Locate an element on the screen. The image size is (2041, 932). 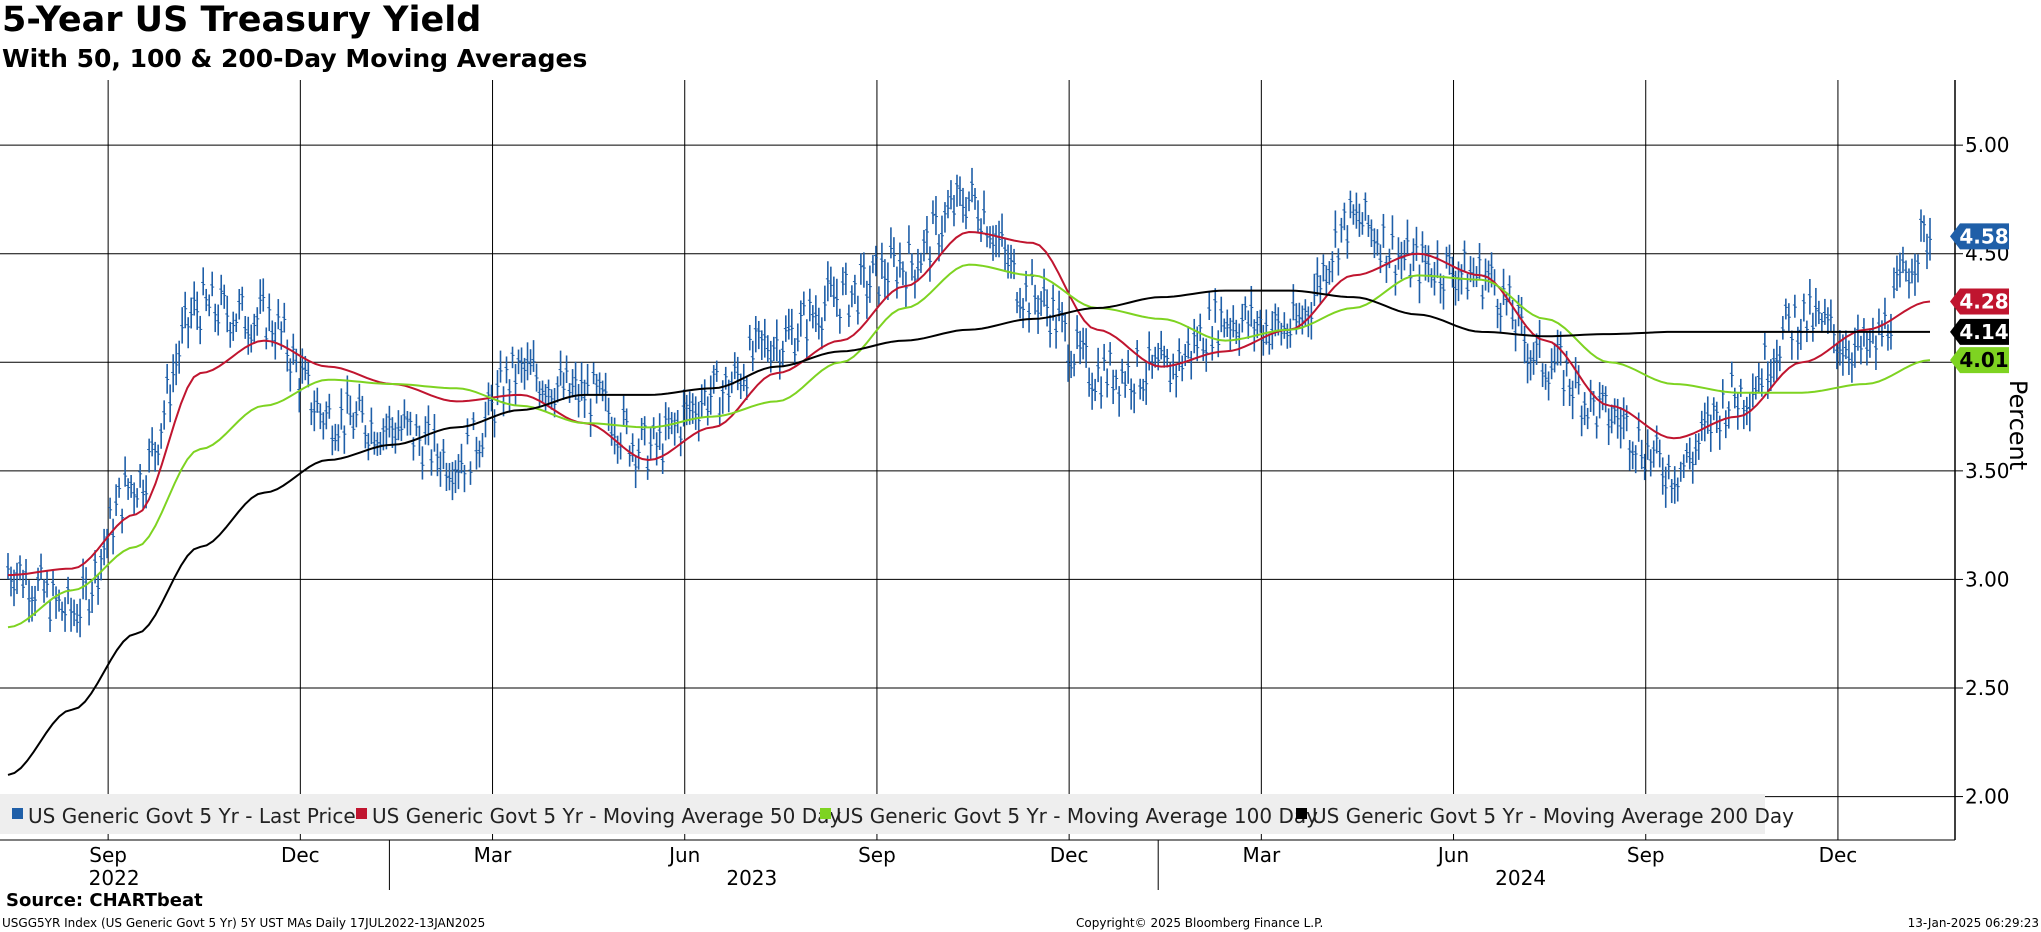
tag-value: 4.58 is located at coordinates (1983, 236).